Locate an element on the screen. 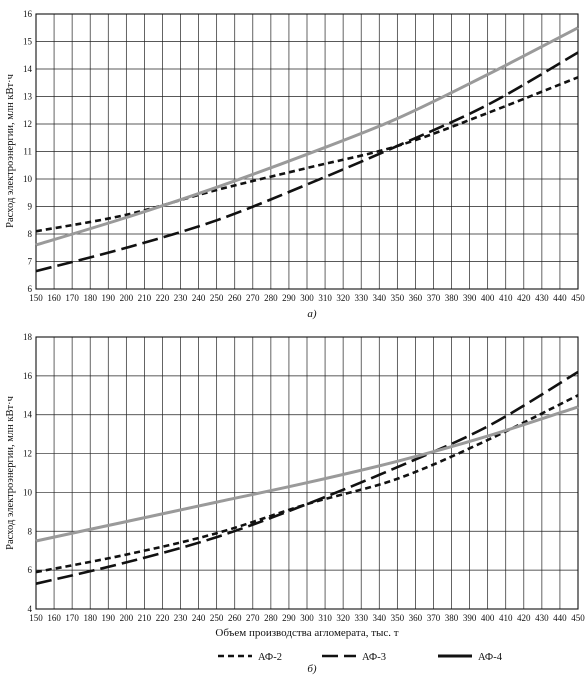 Image resolution: width=585 pixels, height=681 pixels. panel-label: б) is located at coordinates (312, 669).